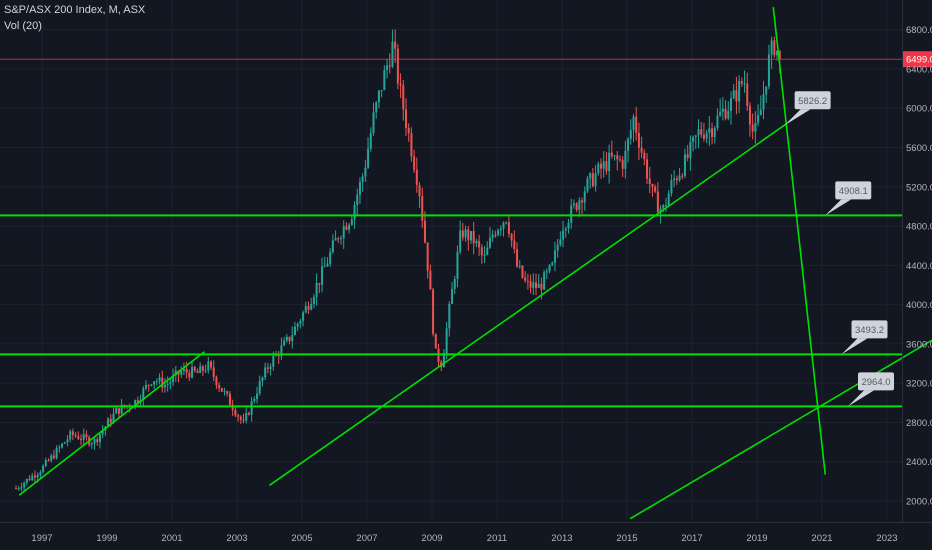 The width and height of the screenshot is (932, 550). Describe the element at coordinates (691, 538) in the screenshot. I see `x-tick-label: 2017` at that location.